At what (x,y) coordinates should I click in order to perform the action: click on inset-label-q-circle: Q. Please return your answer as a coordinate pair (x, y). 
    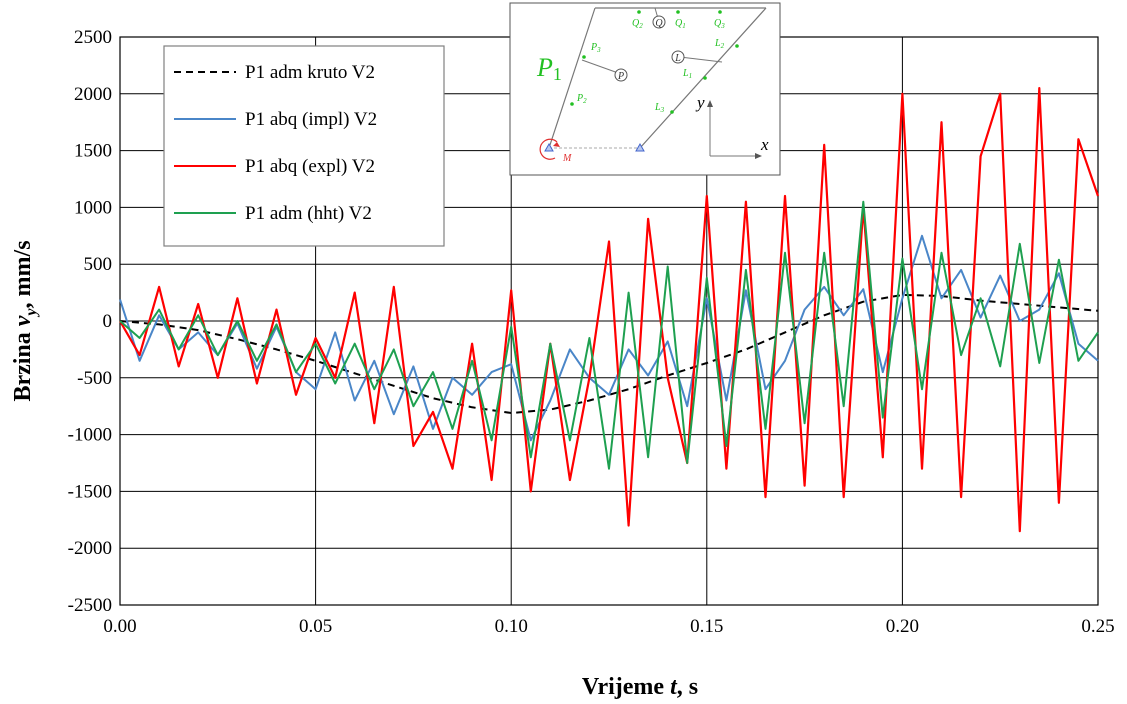
    Looking at the image, I should click on (659, 23).